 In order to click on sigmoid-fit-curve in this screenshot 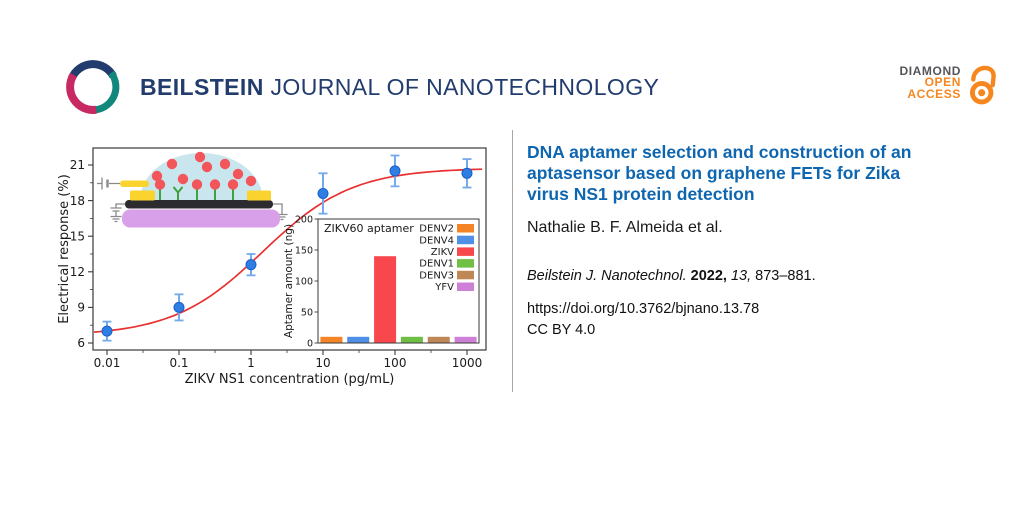, I will do `click(288, 250)`.